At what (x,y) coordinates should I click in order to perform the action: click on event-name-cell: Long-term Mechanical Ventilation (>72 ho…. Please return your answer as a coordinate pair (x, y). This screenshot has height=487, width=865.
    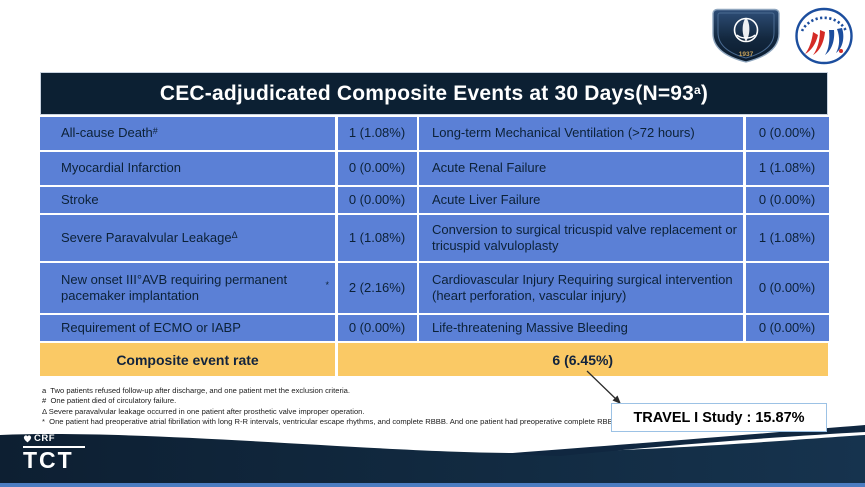
    Looking at the image, I should click on (581, 133).